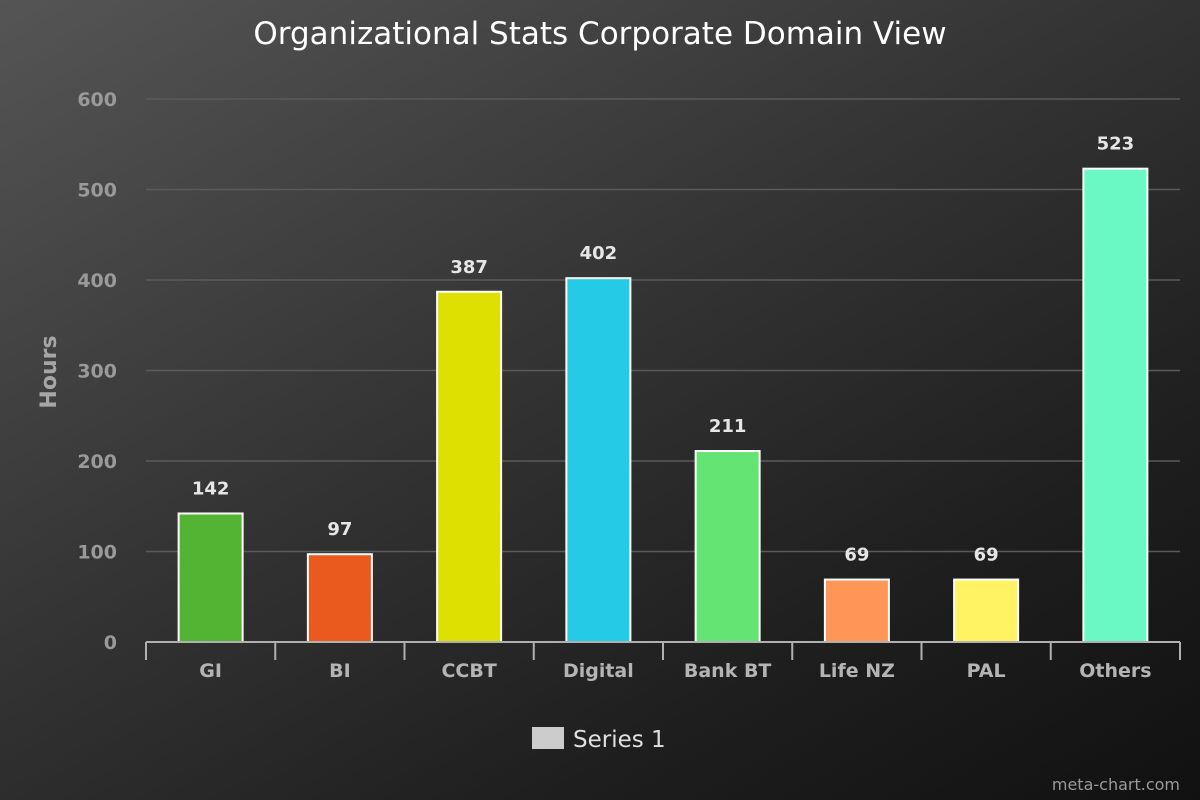  What do you see at coordinates (598, 671) in the screenshot?
I see `x-tick-label: Digital` at bounding box center [598, 671].